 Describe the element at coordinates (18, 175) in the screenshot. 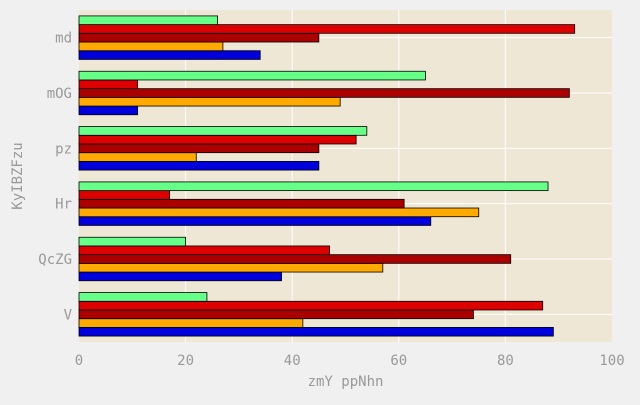

I see `y-axis-label: KyIBZFzu` at that location.